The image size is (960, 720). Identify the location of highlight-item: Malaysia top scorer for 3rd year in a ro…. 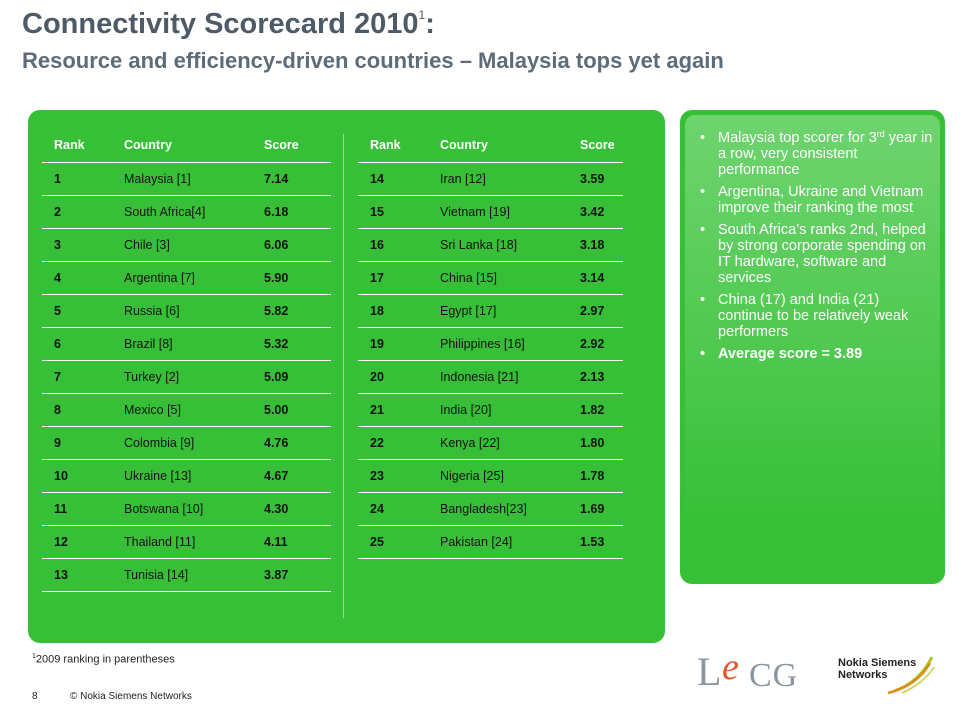
(816, 154).